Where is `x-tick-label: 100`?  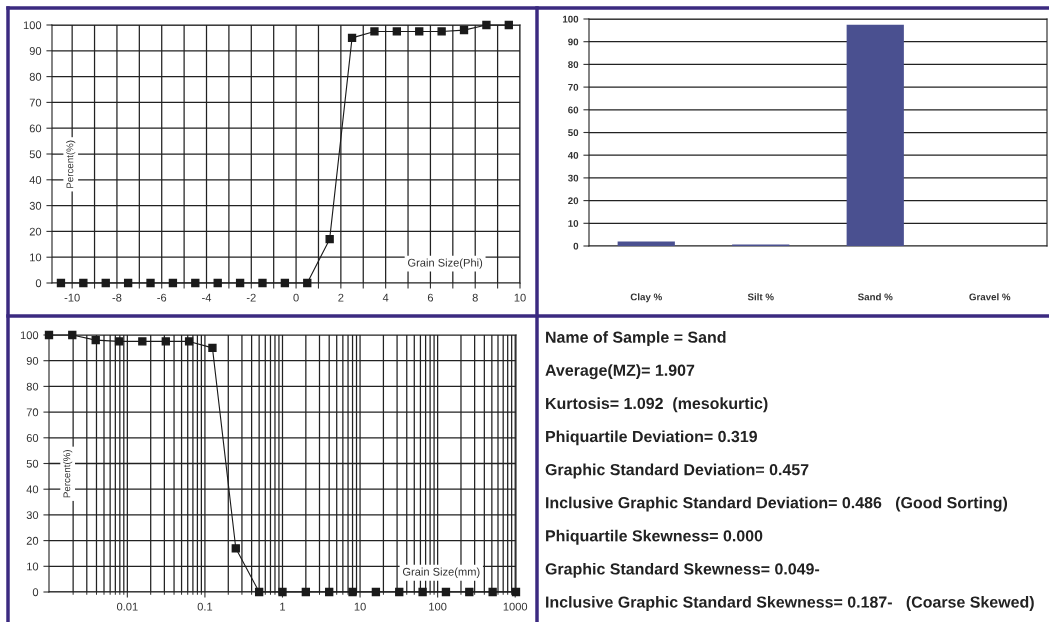 x-tick-label: 100 is located at coordinates (438, 606).